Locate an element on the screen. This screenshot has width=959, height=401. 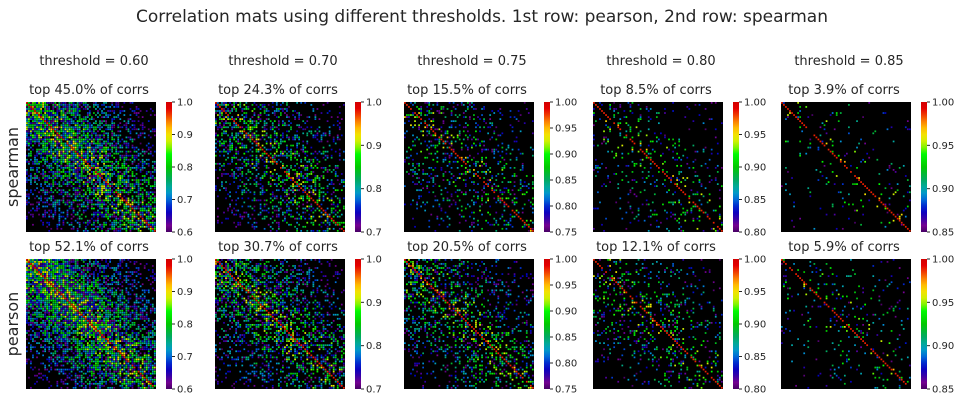
panel-subtitle: top 8.5% of corrs is located at coordinates (656, 90).